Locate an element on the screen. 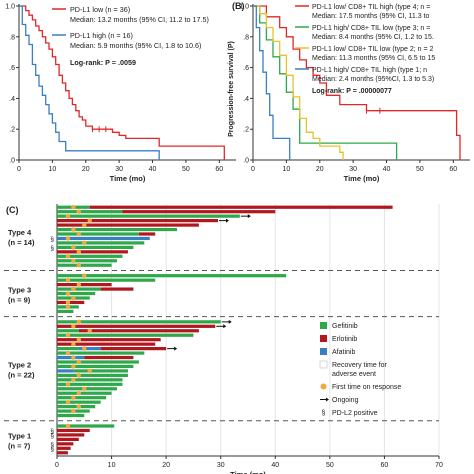 This screenshot has width=474, height=474. km0-x-axis-label: Time (mo) is located at coordinates (128, 178).